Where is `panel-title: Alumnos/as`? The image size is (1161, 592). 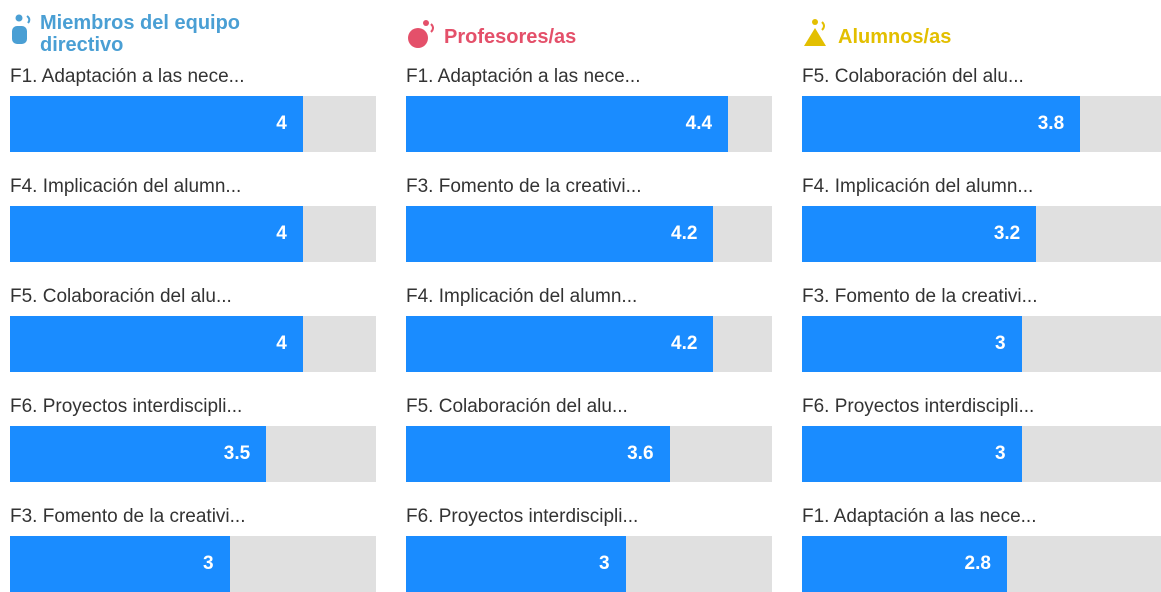
panel-title: Alumnos/as is located at coordinates (895, 37).